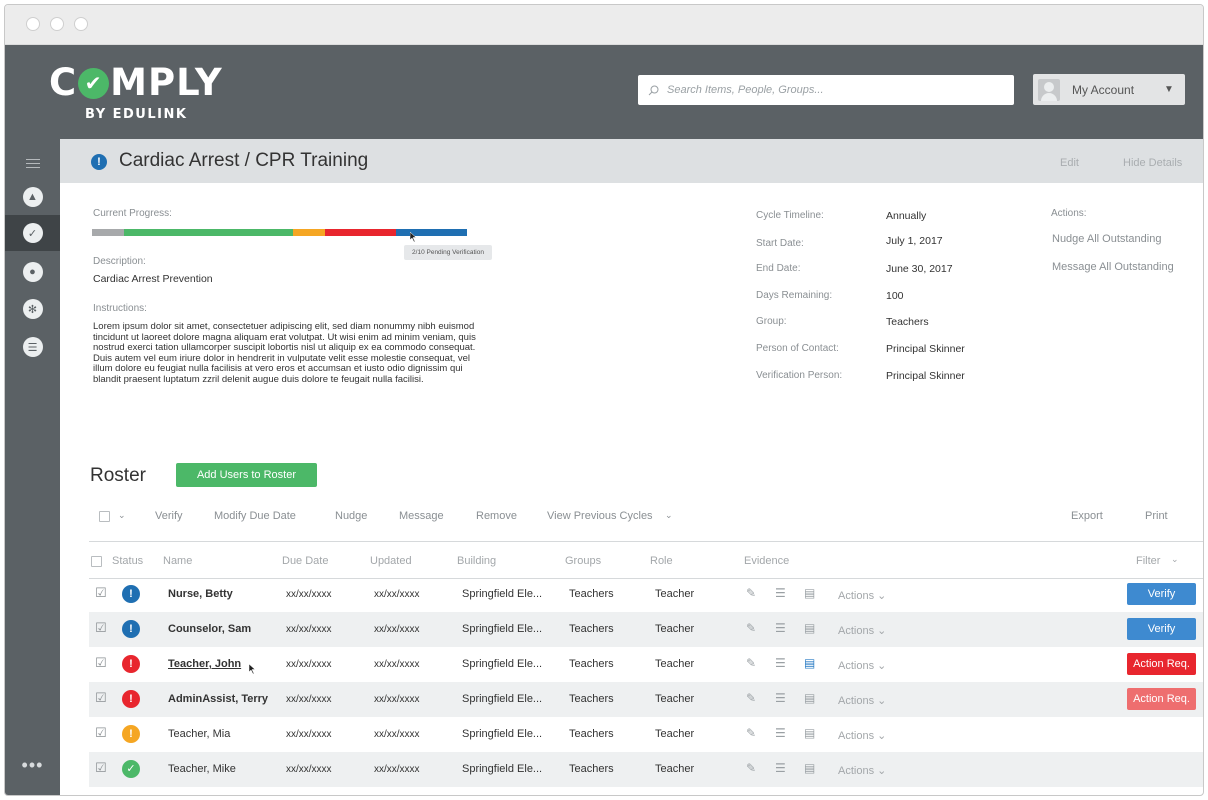  I want to click on column-header-status: Status, so click(128, 561).